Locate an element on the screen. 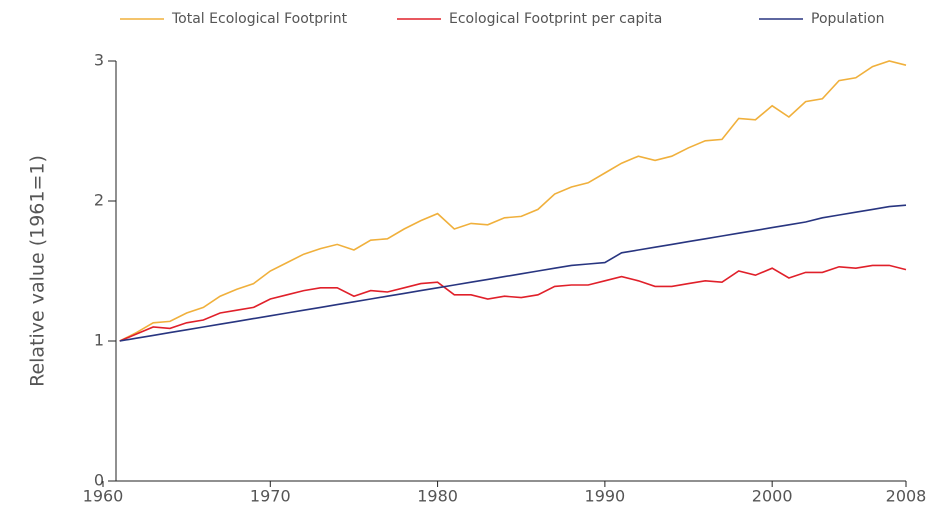  x-tick-label: 1990 is located at coordinates (605, 496).